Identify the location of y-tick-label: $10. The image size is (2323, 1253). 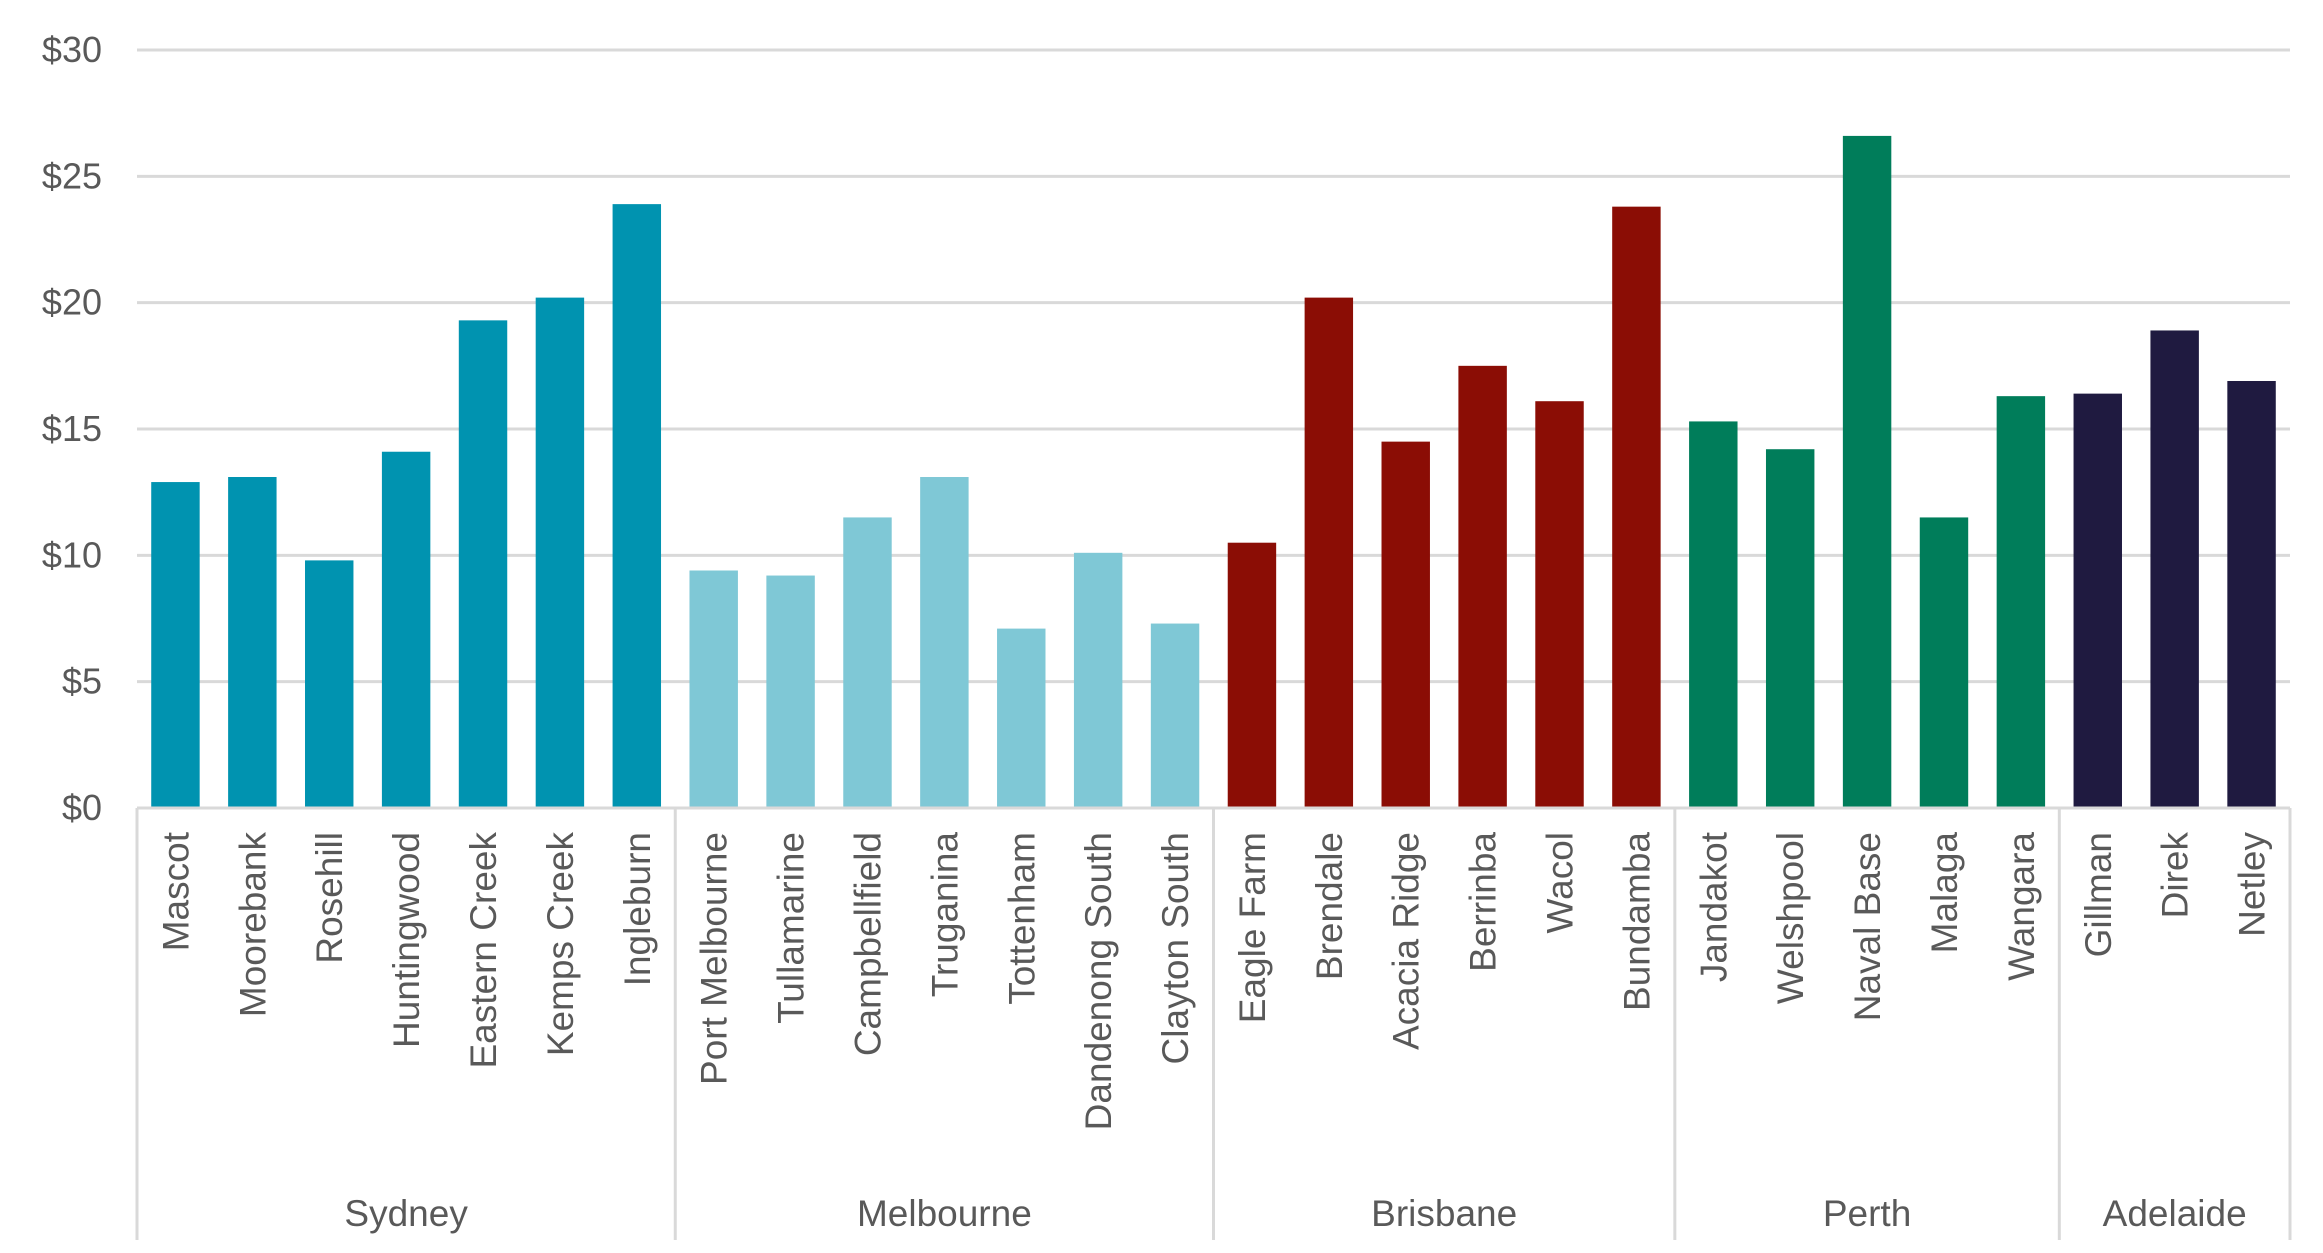
(72, 554).